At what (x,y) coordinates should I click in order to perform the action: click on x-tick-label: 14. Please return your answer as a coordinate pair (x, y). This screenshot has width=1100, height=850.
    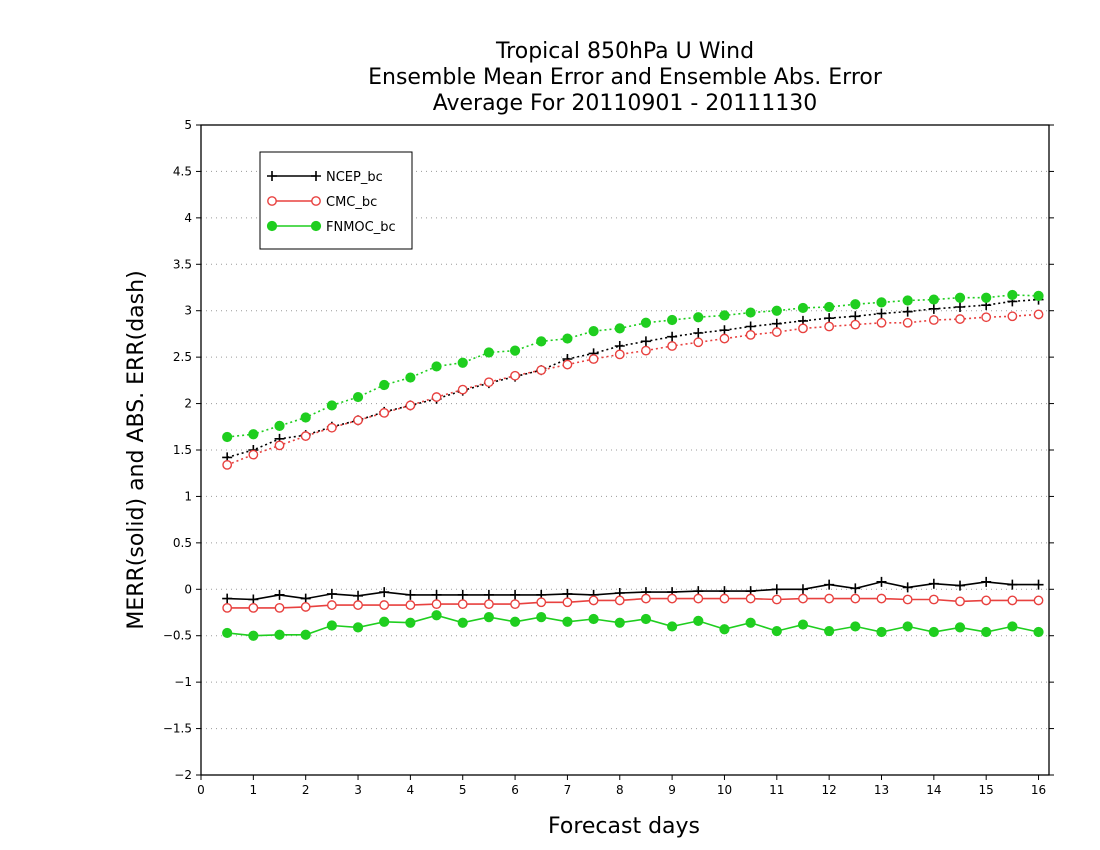
    Looking at the image, I should click on (933, 790).